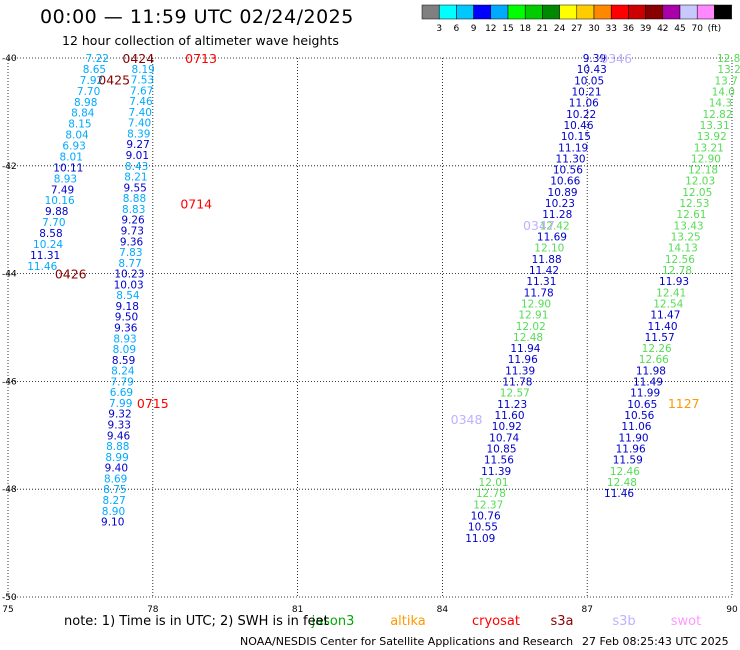 The image size is (740, 650). I want to click on legend-label: 36, so click(629, 29).